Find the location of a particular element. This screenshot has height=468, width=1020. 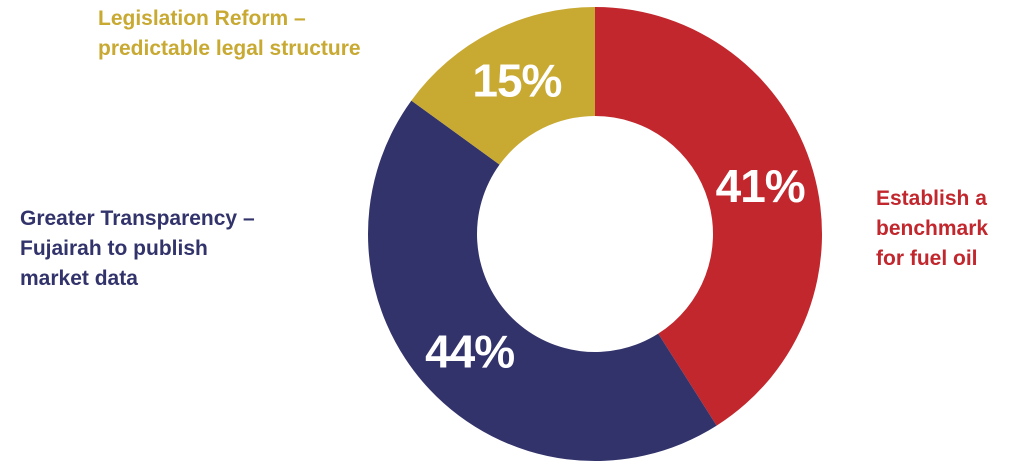

slice-value-label: 44% is located at coordinates (469, 352).